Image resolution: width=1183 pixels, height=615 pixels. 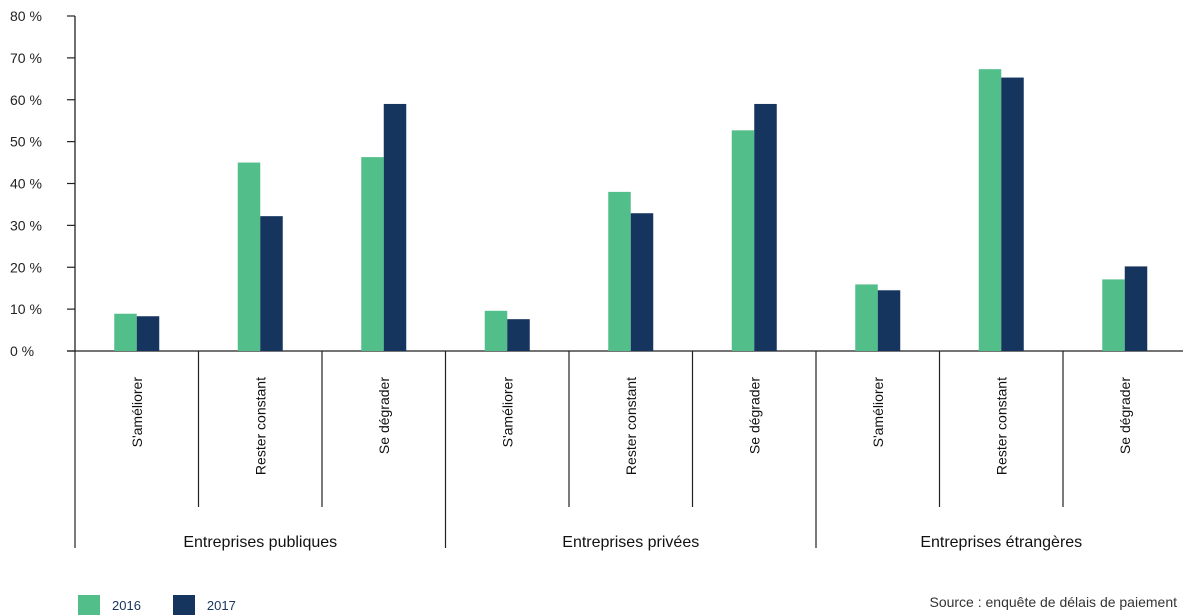 I want to click on bar-entreprises-privees-rester-constant-2016, so click(x=619, y=271).